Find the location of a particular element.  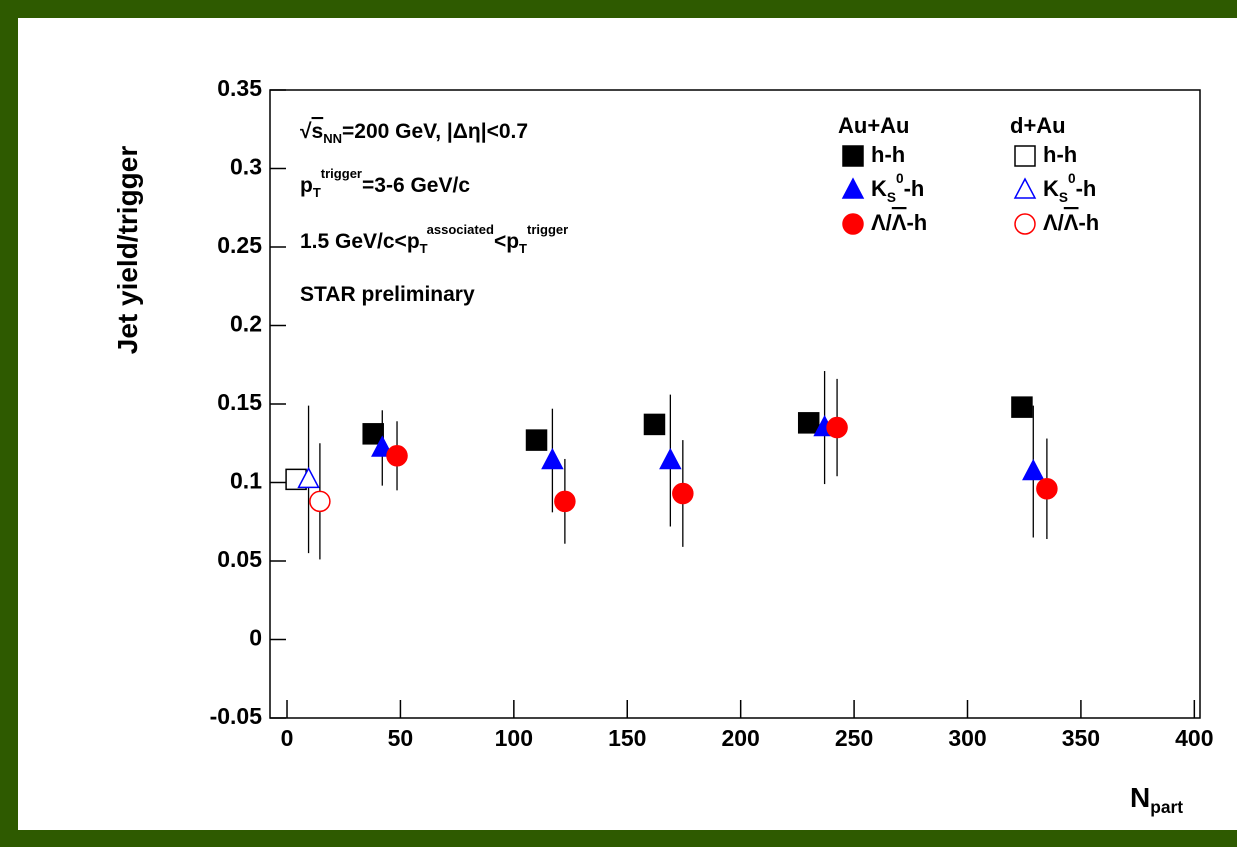

x-tick-label: 50 is located at coordinates (401, 738).